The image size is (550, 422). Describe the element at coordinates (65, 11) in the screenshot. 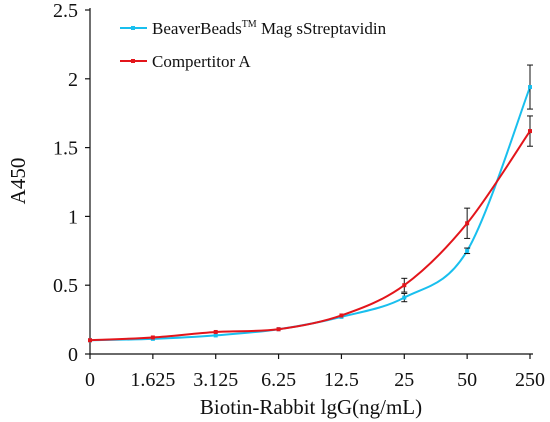

I see `y-tick-label: 2.5` at that location.